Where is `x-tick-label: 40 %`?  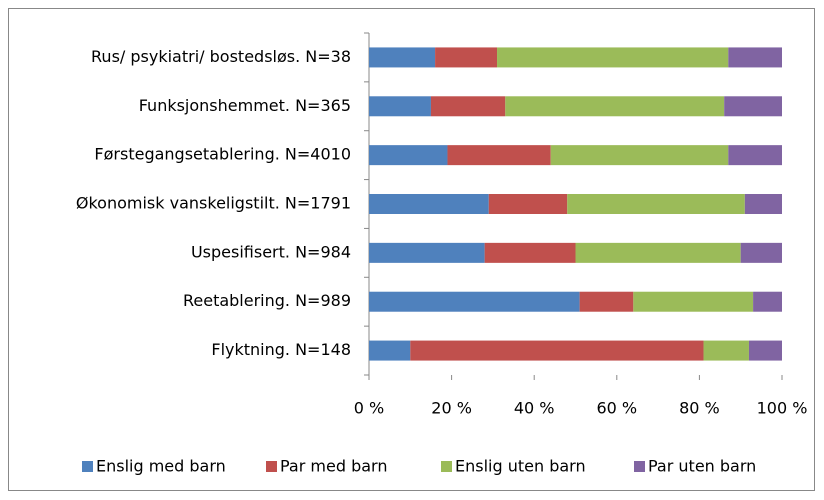
x-tick-label: 40 % is located at coordinates (534, 408).